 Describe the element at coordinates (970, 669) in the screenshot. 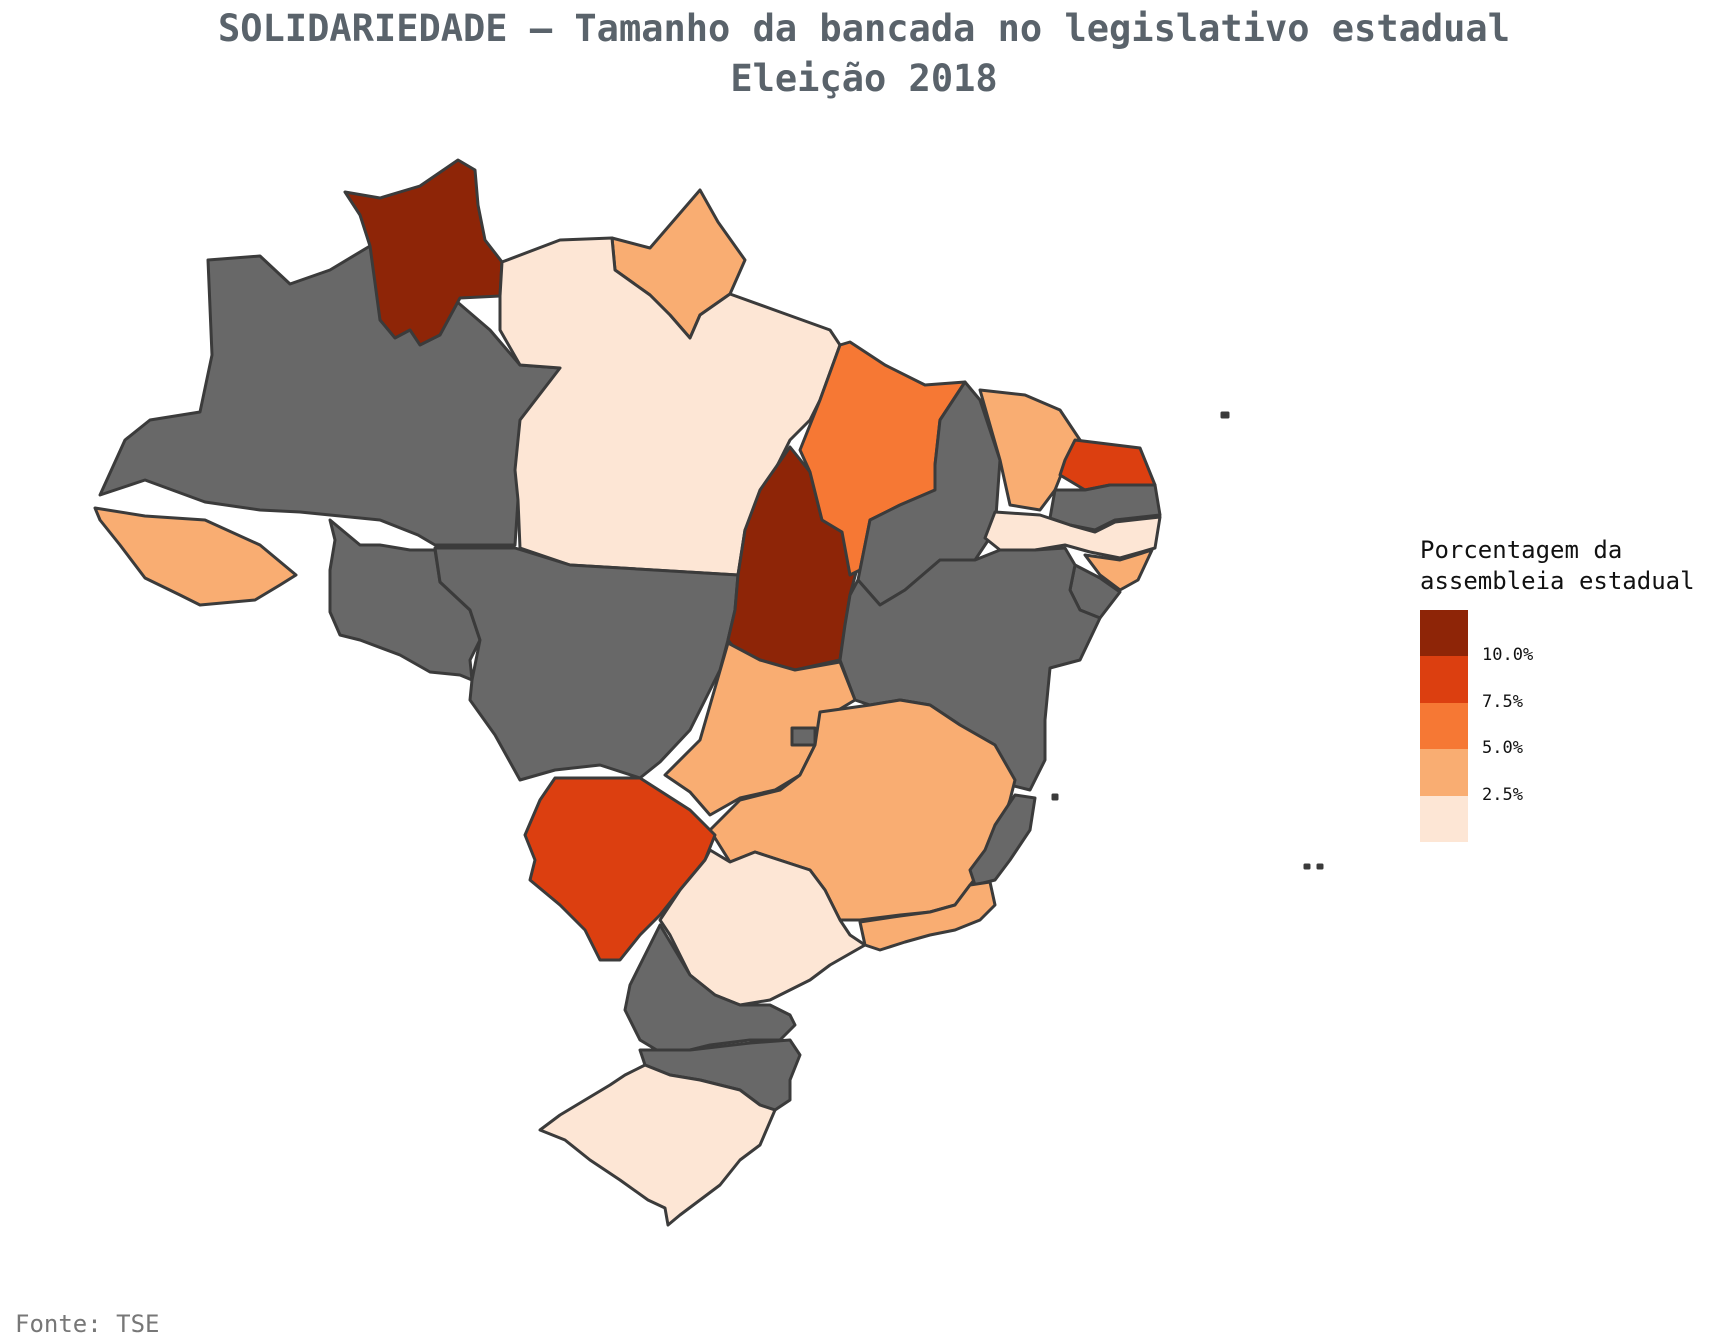

I see `state-BA` at that location.